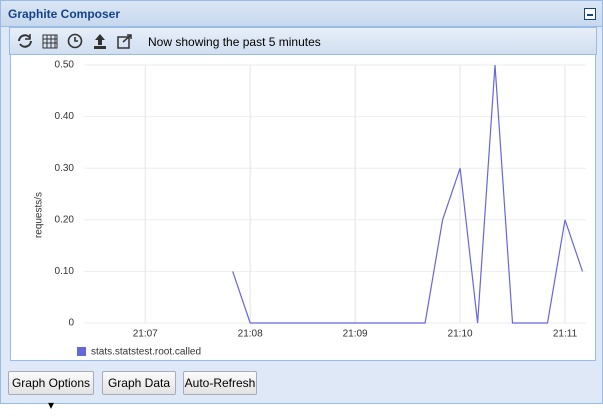 The width and height of the screenshot is (603, 416). What do you see at coordinates (51, 383) in the screenshot?
I see `button-label: Graph Options` at bounding box center [51, 383].